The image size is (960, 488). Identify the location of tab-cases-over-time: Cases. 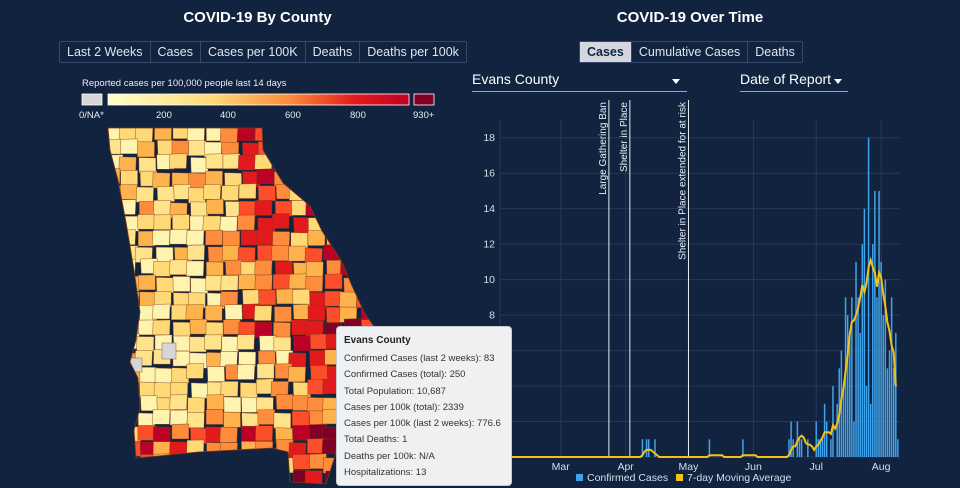
(606, 52).